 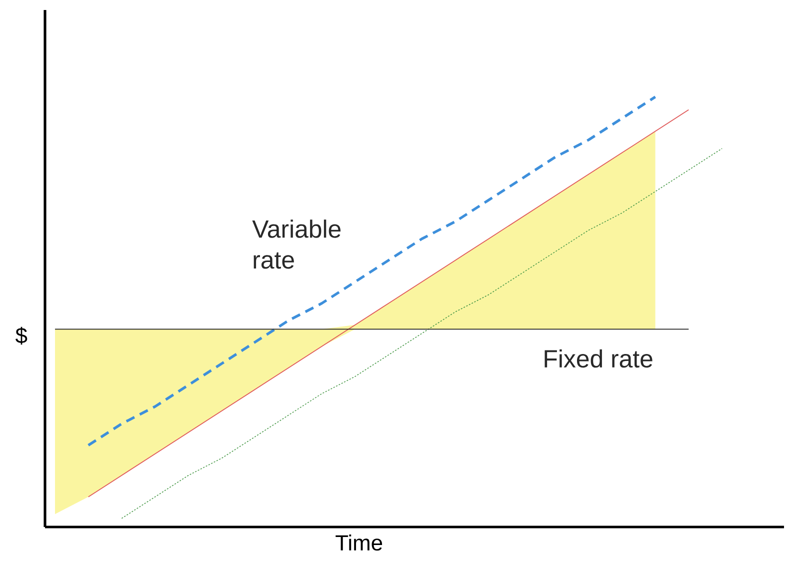 I want to click on x-axis-title: Time, so click(x=359, y=542).